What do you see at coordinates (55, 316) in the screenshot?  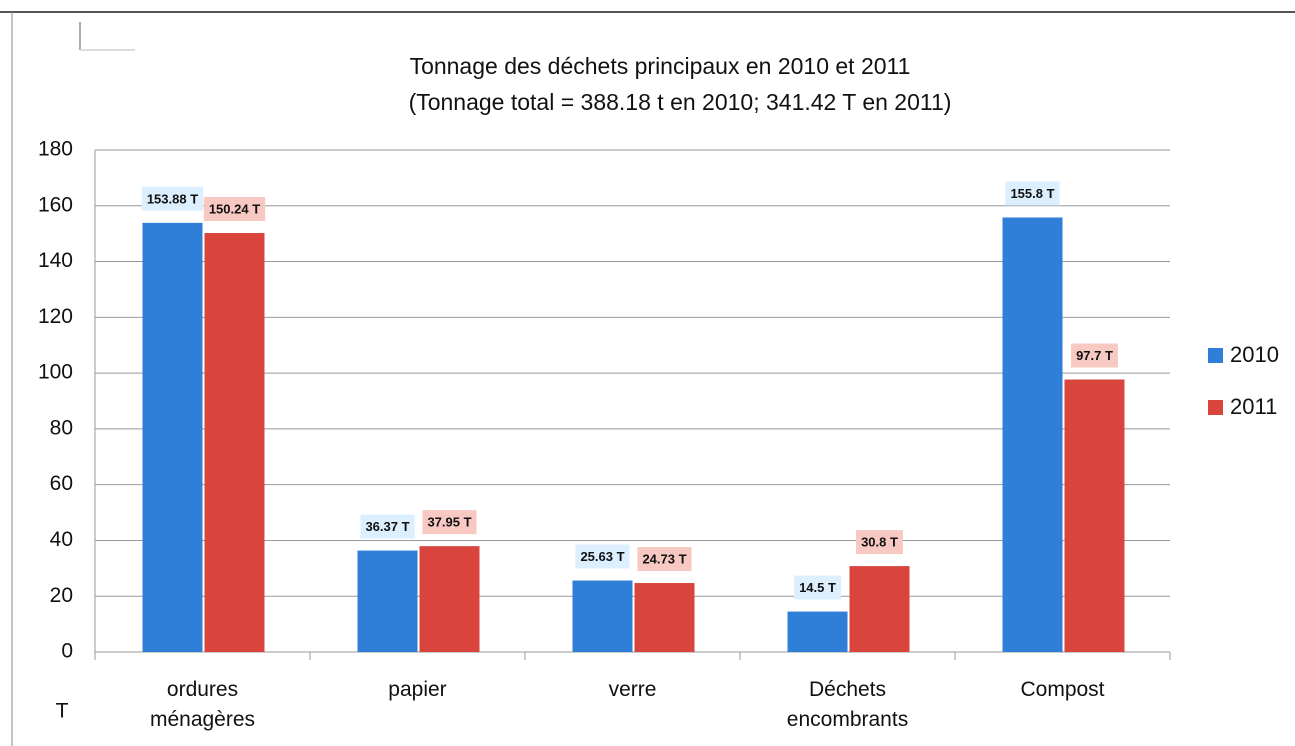 I see `y-tick-label: 120` at bounding box center [55, 316].